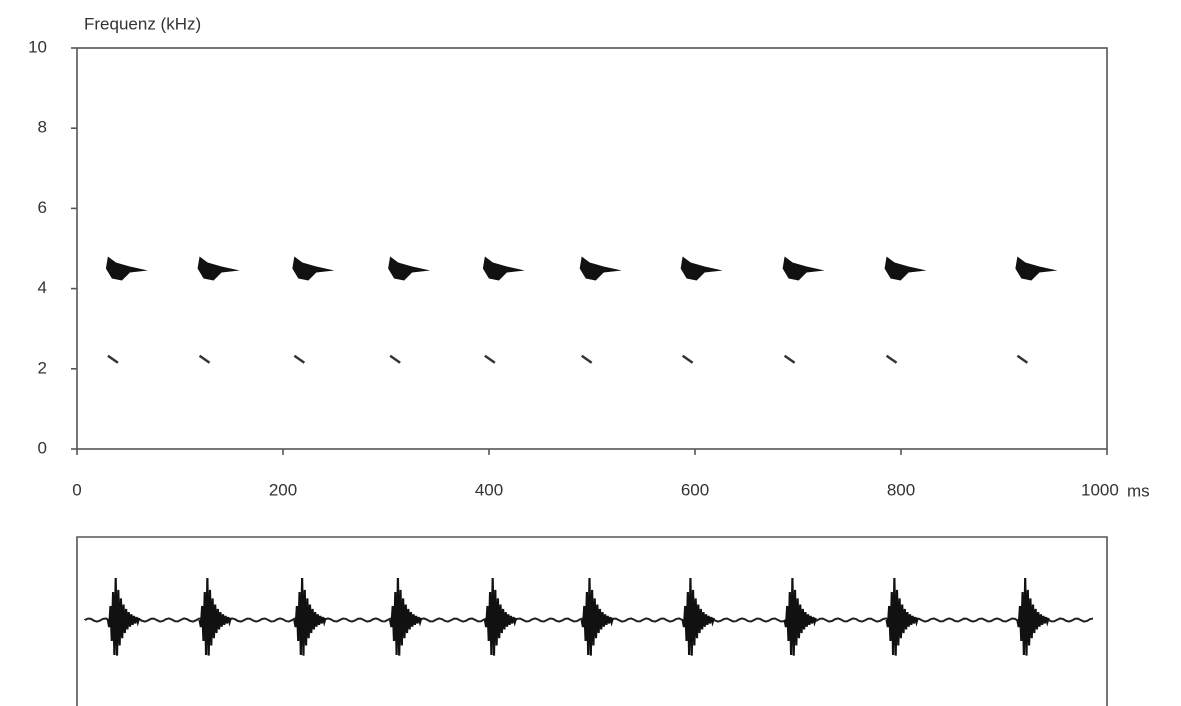 The height and width of the screenshot is (706, 1181). Describe the element at coordinates (695, 489) in the screenshot. I see `x-tick-label: 600` at that location.